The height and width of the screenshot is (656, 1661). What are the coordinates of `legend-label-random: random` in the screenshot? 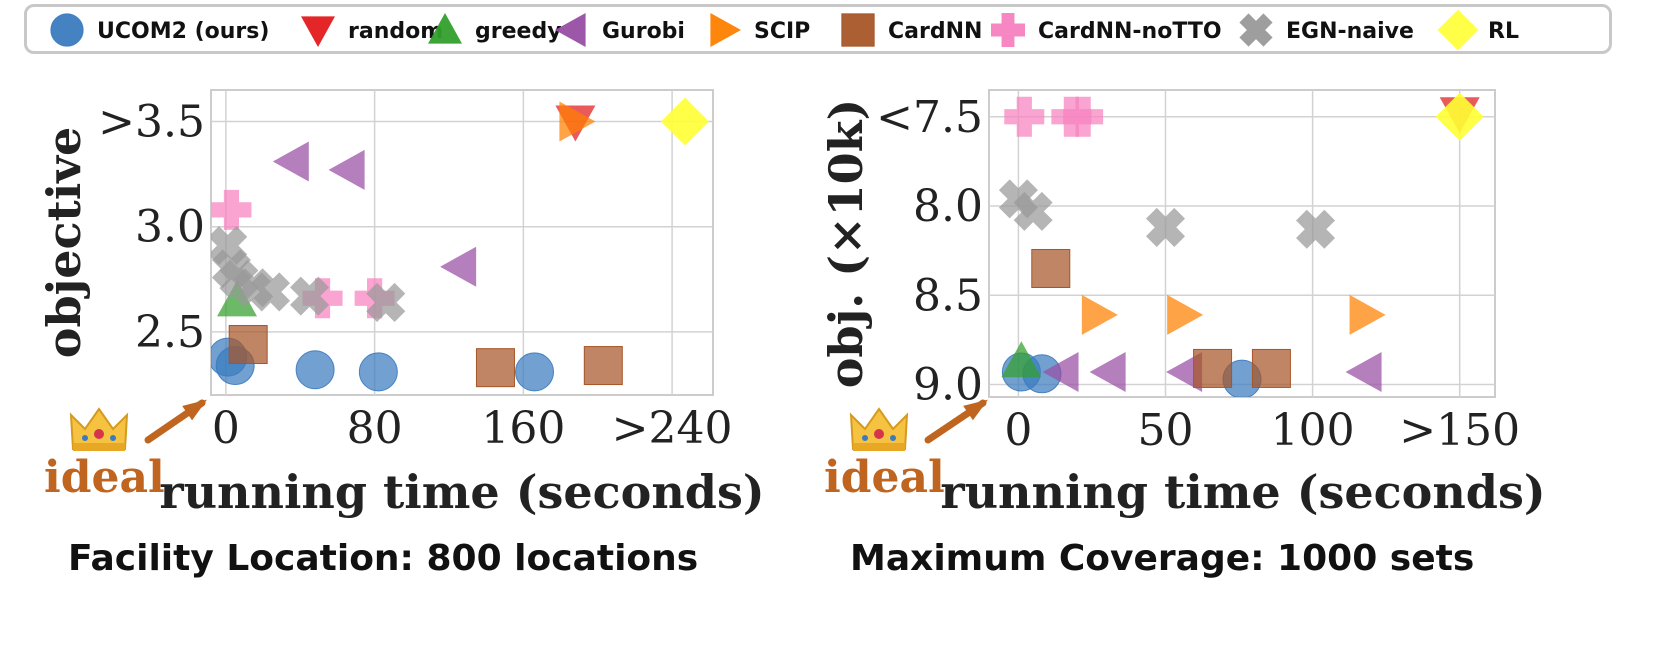 It's located at (395, 31).